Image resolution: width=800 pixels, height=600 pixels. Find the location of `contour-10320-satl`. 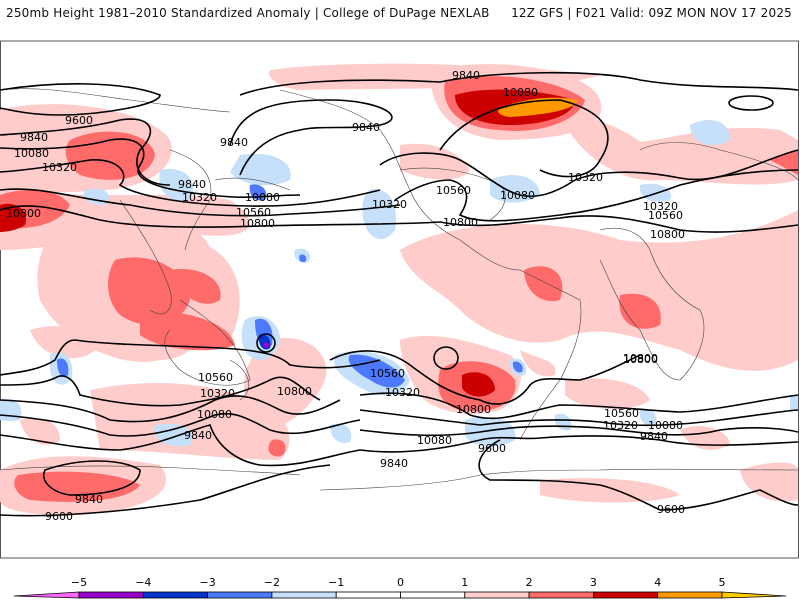

contour-10320-satl is located at coordinates (579, 418).